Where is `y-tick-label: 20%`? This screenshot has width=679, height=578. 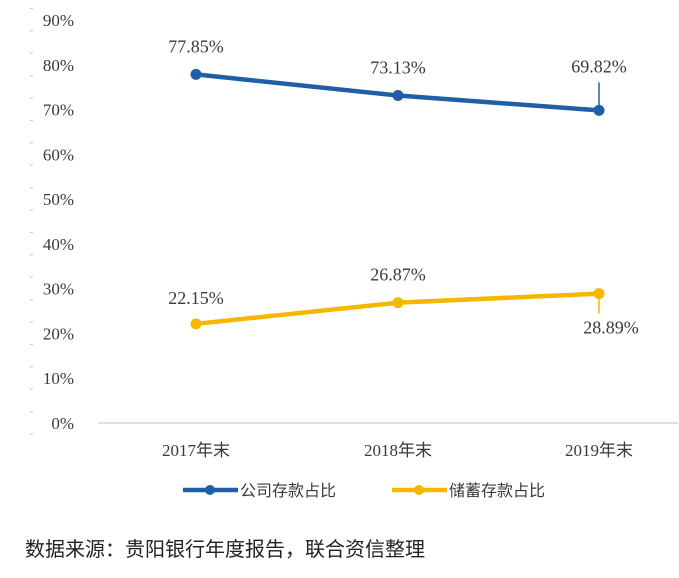
y-tick-label: 20% is located at coordinates (58, 333).